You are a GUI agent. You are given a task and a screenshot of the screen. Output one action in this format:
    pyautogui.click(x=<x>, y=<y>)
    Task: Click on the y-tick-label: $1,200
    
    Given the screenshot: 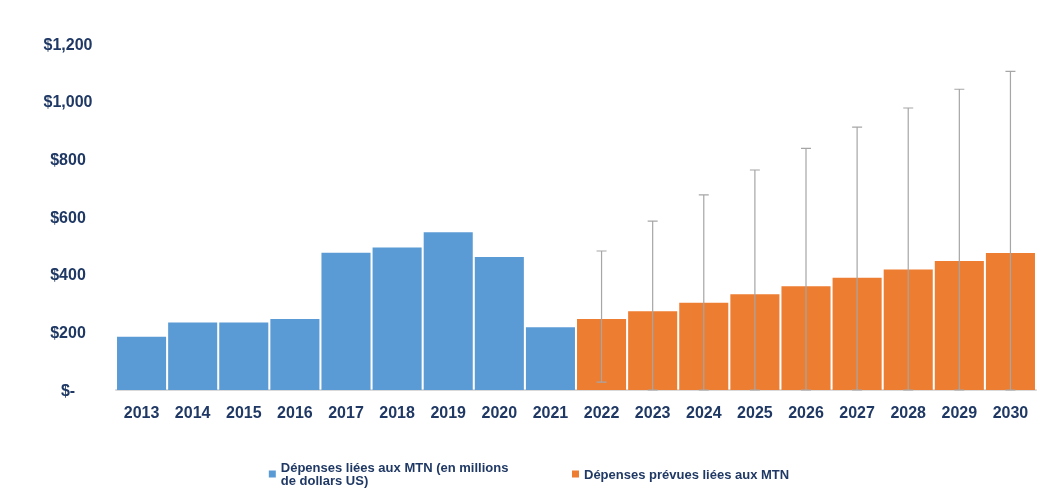 What is the action you would take?
    pyautogui.click(x=68, y=44)
    